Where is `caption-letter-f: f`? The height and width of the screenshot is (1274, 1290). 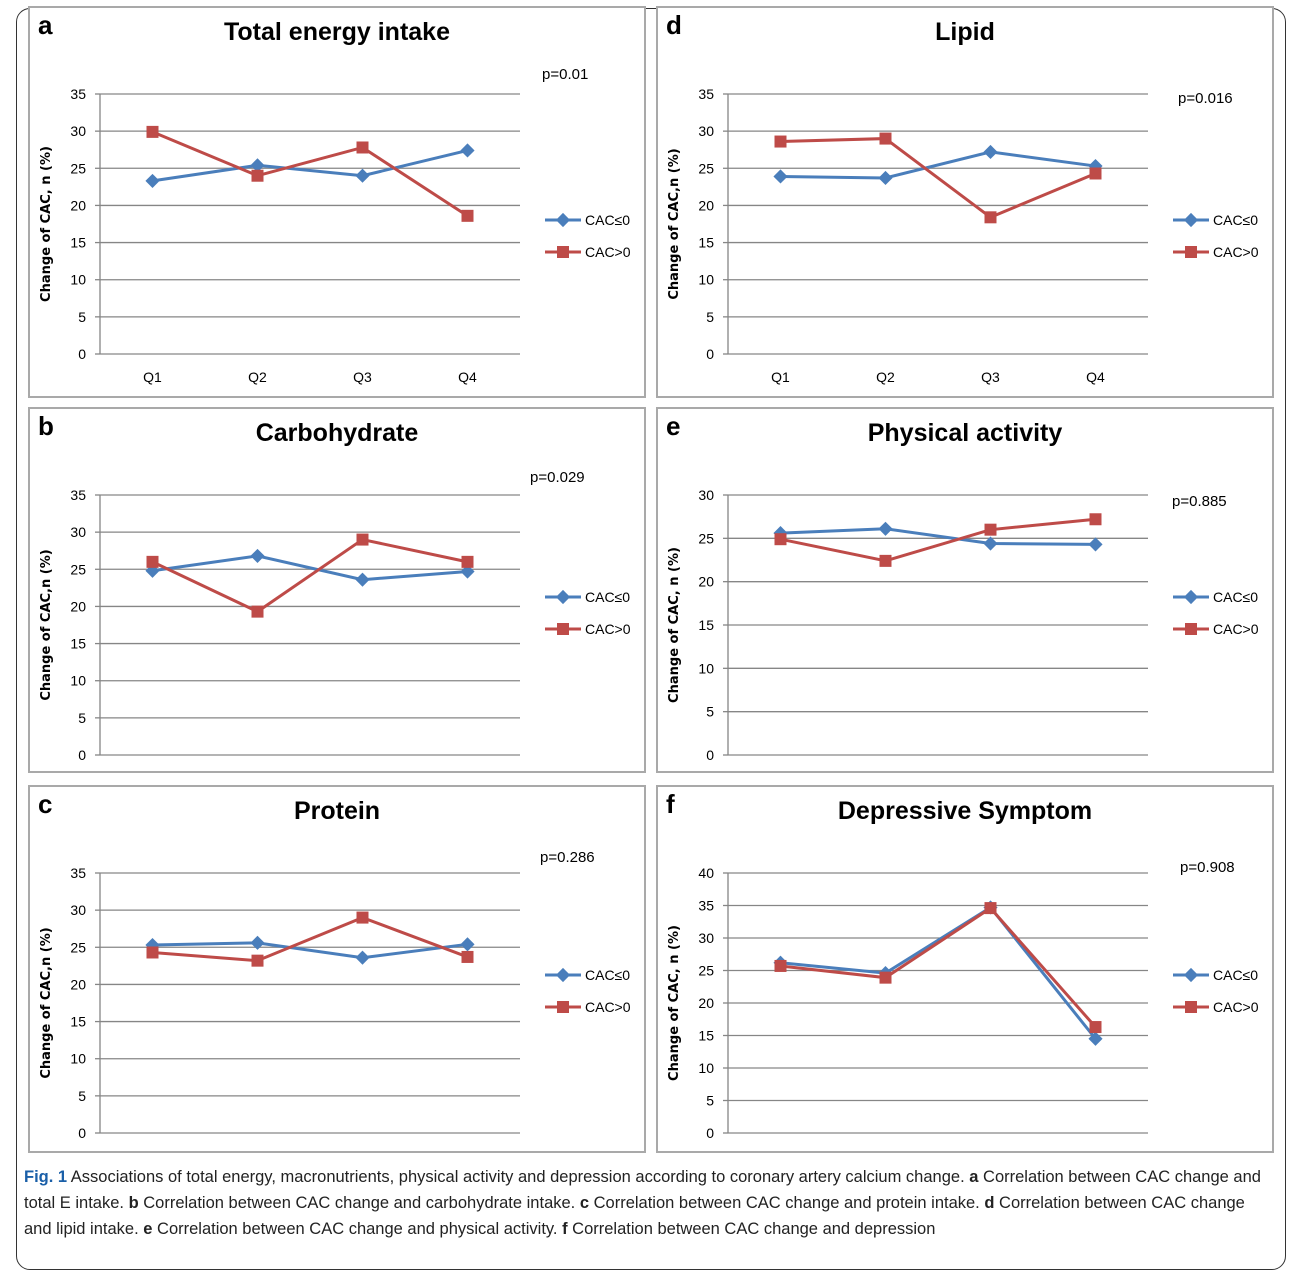
caption-letter-f: f is located at coordinates (565, 1229).